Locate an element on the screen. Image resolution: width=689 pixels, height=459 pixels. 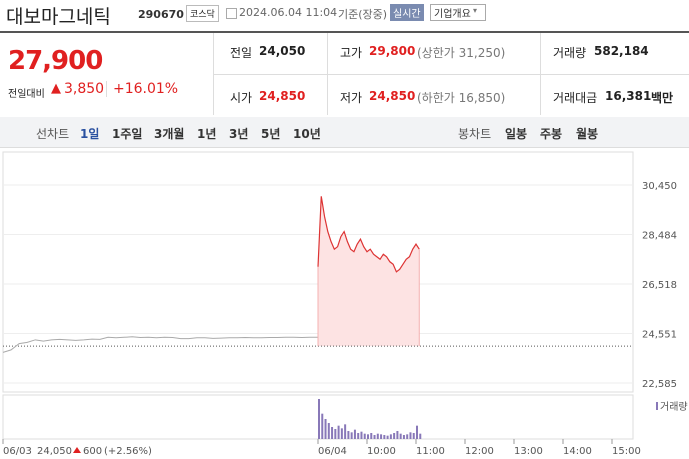
upper-limit: (상한가 31,250) is located at coordinates (461, 53).